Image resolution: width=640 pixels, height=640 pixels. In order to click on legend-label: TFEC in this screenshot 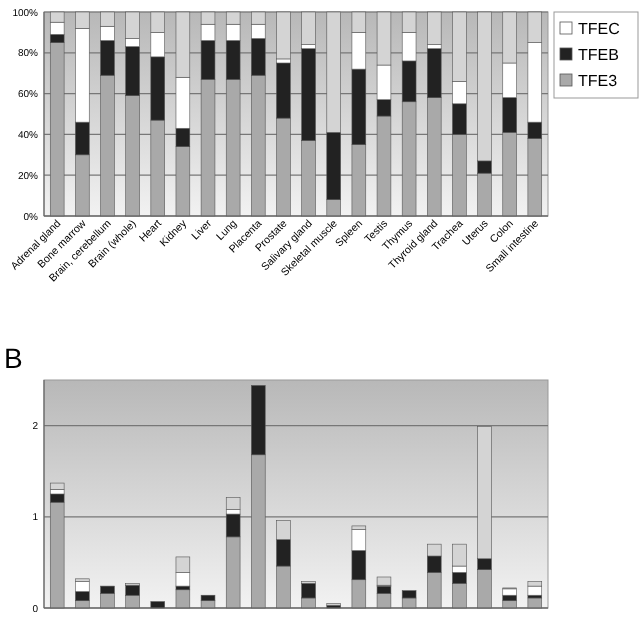, I will do `click(599, 28)`.